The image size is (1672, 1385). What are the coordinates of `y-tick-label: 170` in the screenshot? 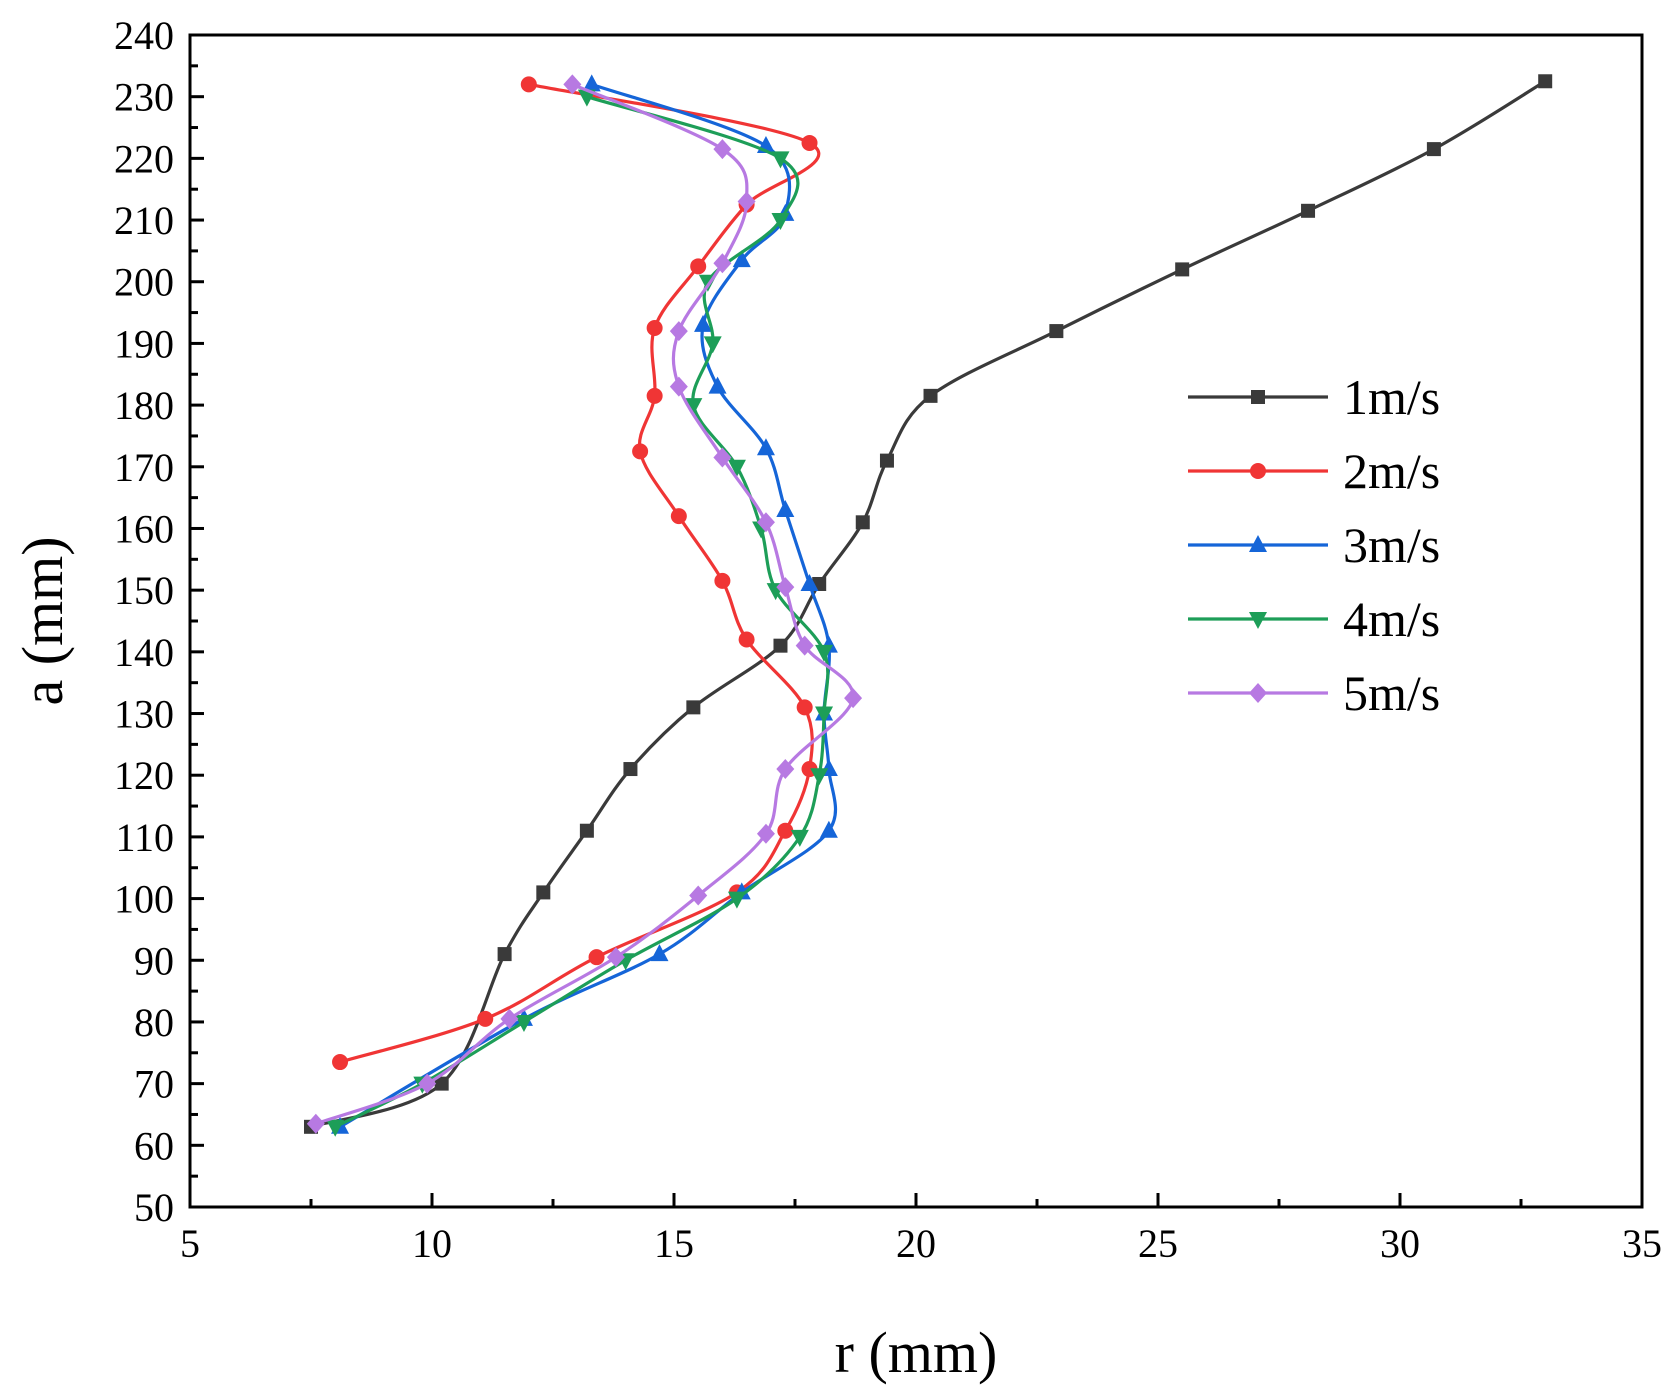 It's located at (144, 467).